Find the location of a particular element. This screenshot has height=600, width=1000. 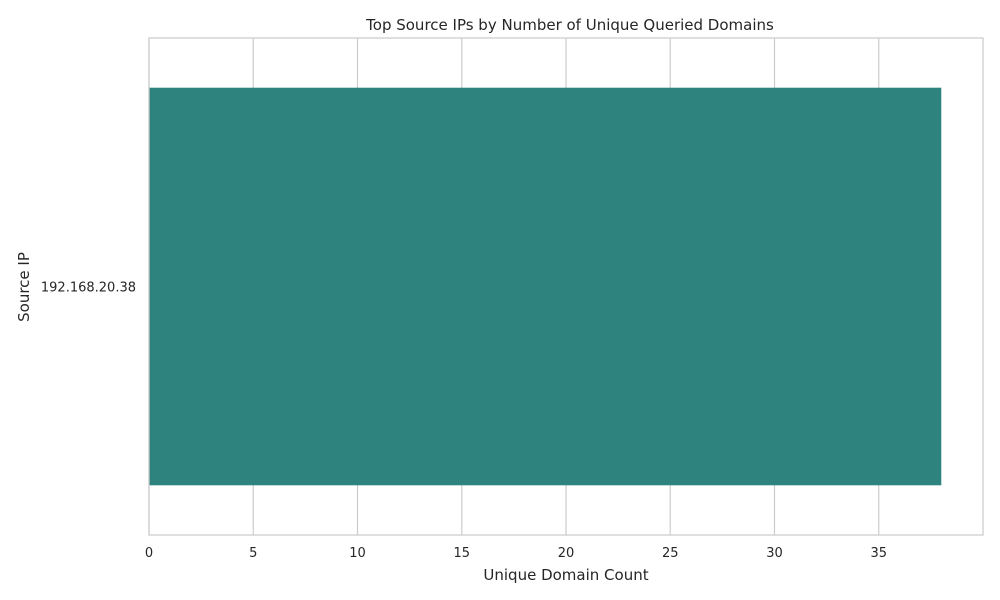

y-tick-labels: 192.168.20.38 is located at coordinates (88, 288).